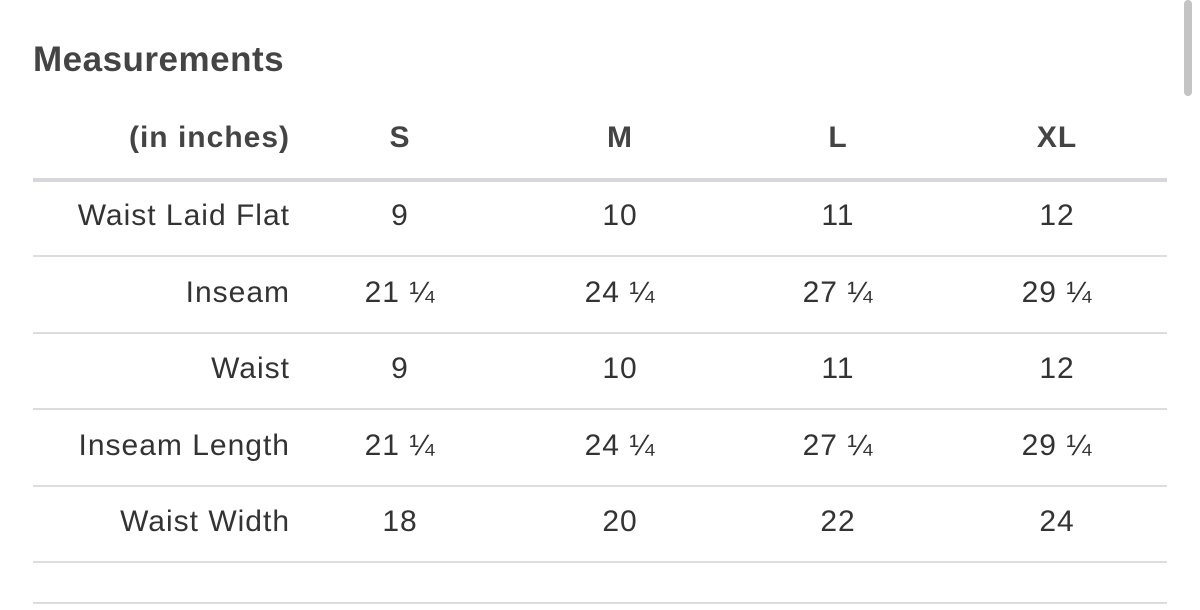 The width and height of the screenshot is (1200, 610). Describe the element at coordinates (600, 180) in the screenshot. I see `header-divider` at that location.